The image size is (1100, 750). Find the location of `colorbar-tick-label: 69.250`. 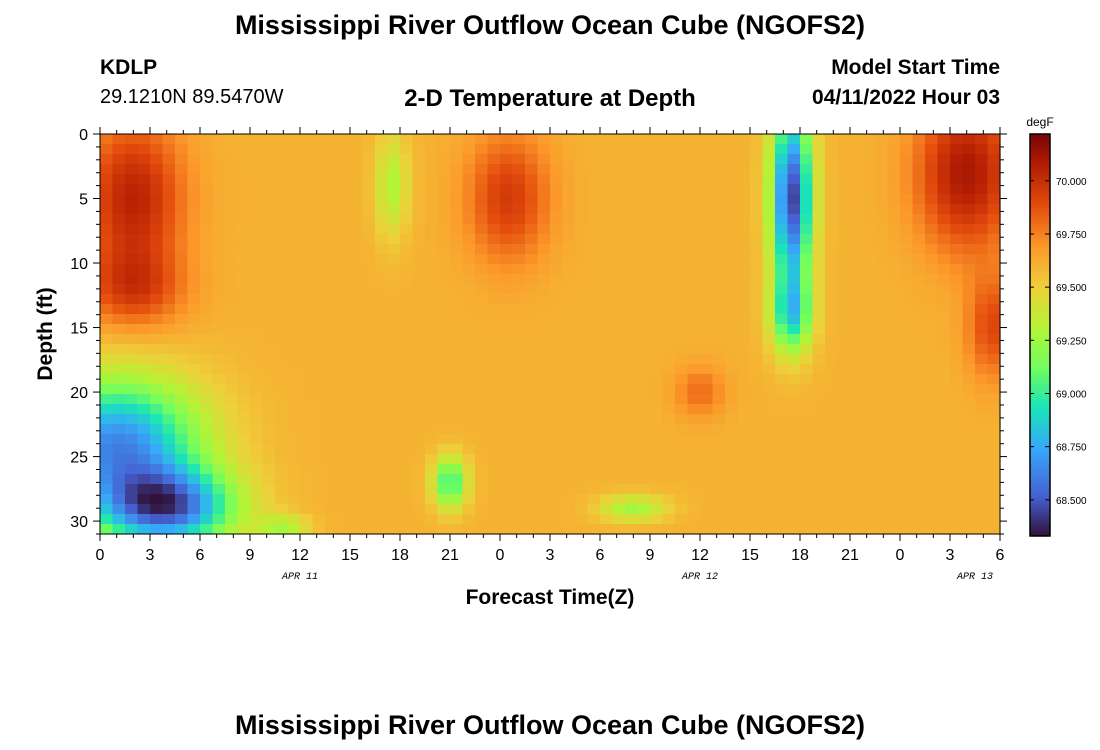

colorbar-tick-label: 69.250 is located at coordinates (1071, 341).